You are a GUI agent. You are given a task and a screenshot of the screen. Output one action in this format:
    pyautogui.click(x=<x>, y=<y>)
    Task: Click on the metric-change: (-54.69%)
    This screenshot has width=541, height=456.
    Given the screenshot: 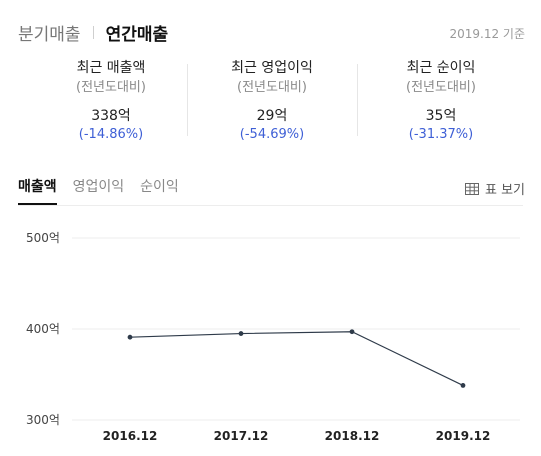 What is the action you would take?
    pyautogui.click(x=272, y=134)
    